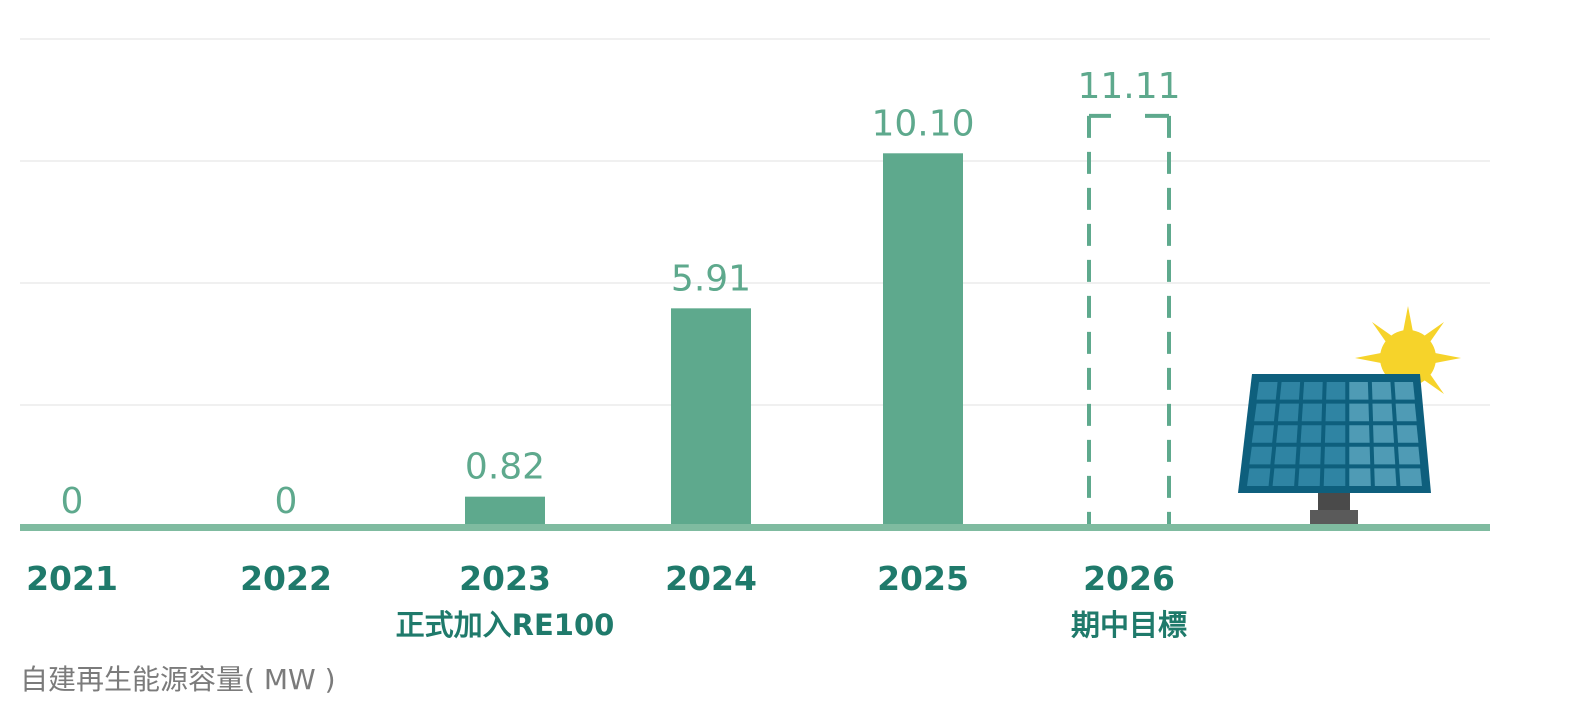 This screenshot has height=724, width=1576. Describe the element at coordinates (922, 123) in the screenshot. I see `data-label: 10.10` at that location.